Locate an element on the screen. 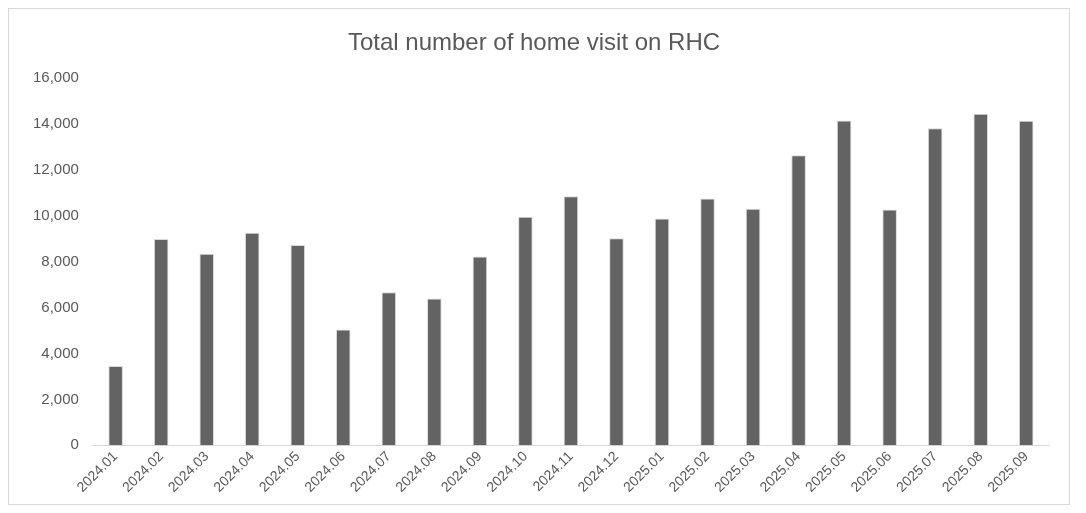 The height and width of the screenshot is (513, 1086). y-tick-label: 4,000 is located at coordinates (60, 352).